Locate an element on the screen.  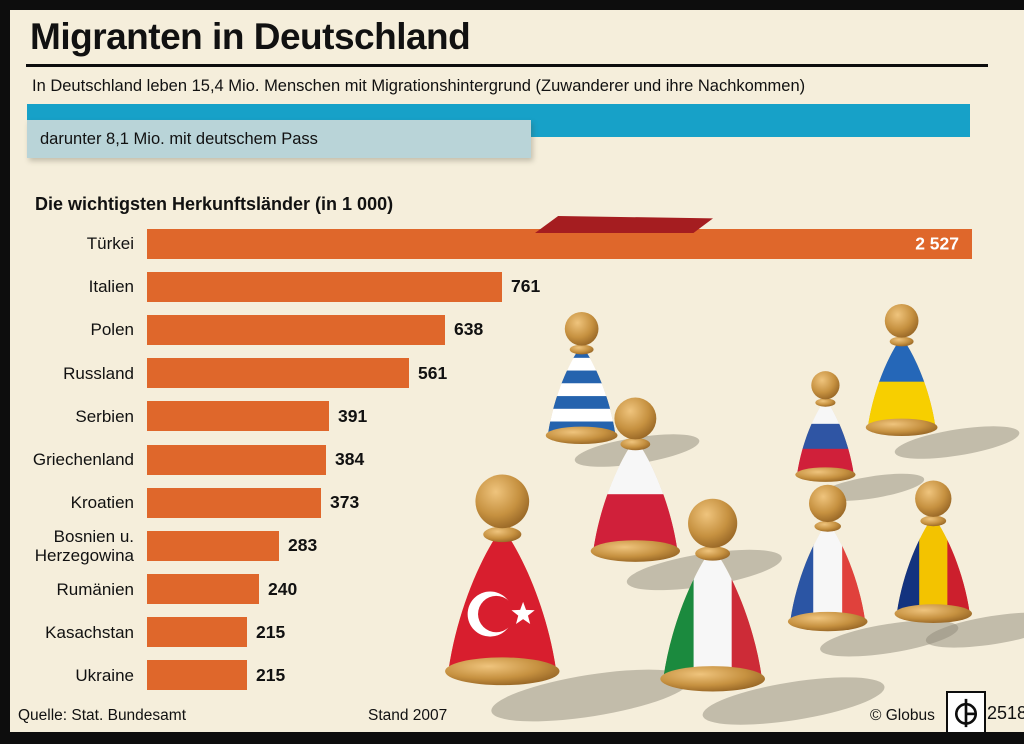
bar-area: 761 is located at coordinates (559, 286).